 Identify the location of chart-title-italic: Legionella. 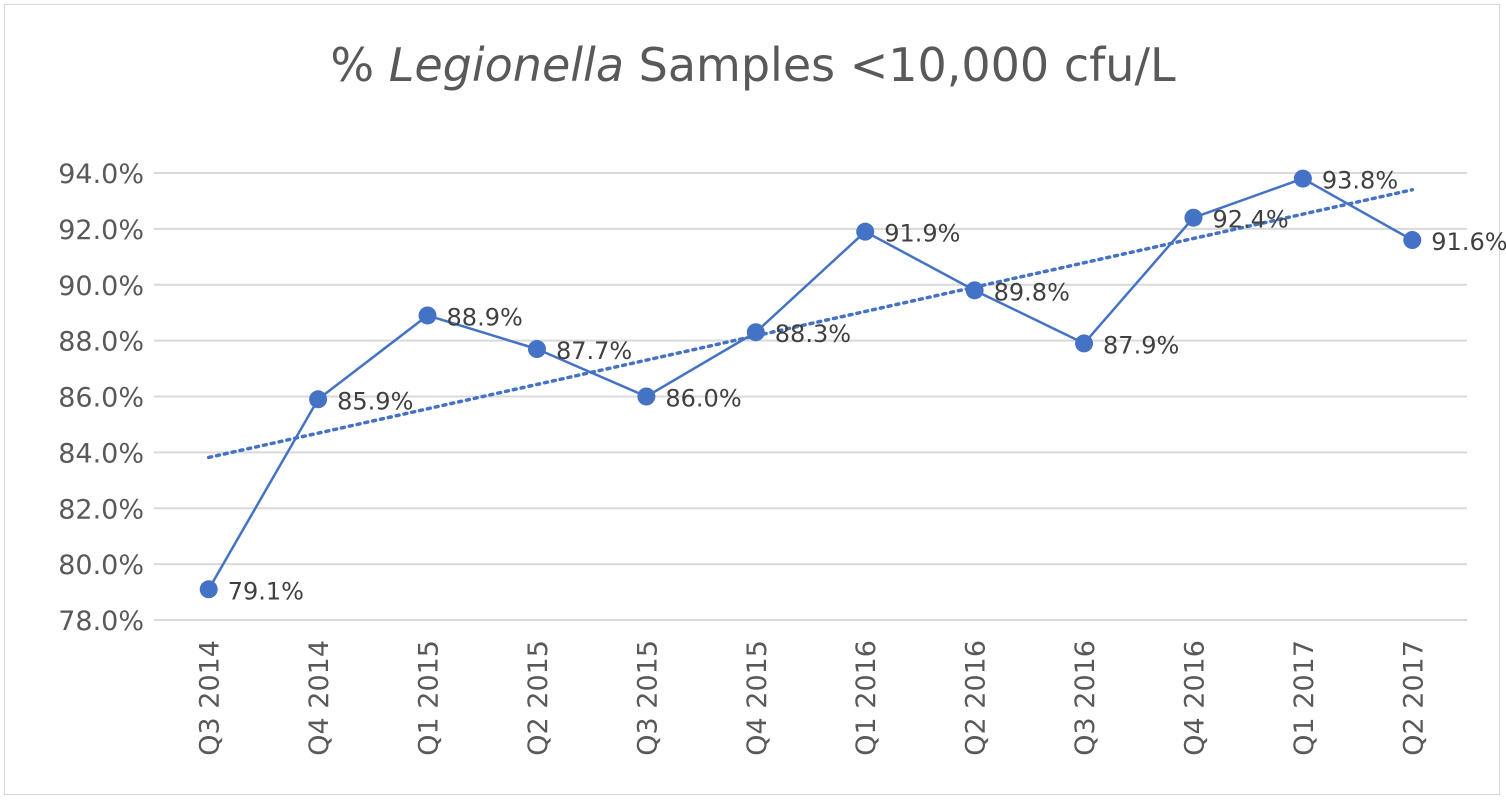
(506, 65).